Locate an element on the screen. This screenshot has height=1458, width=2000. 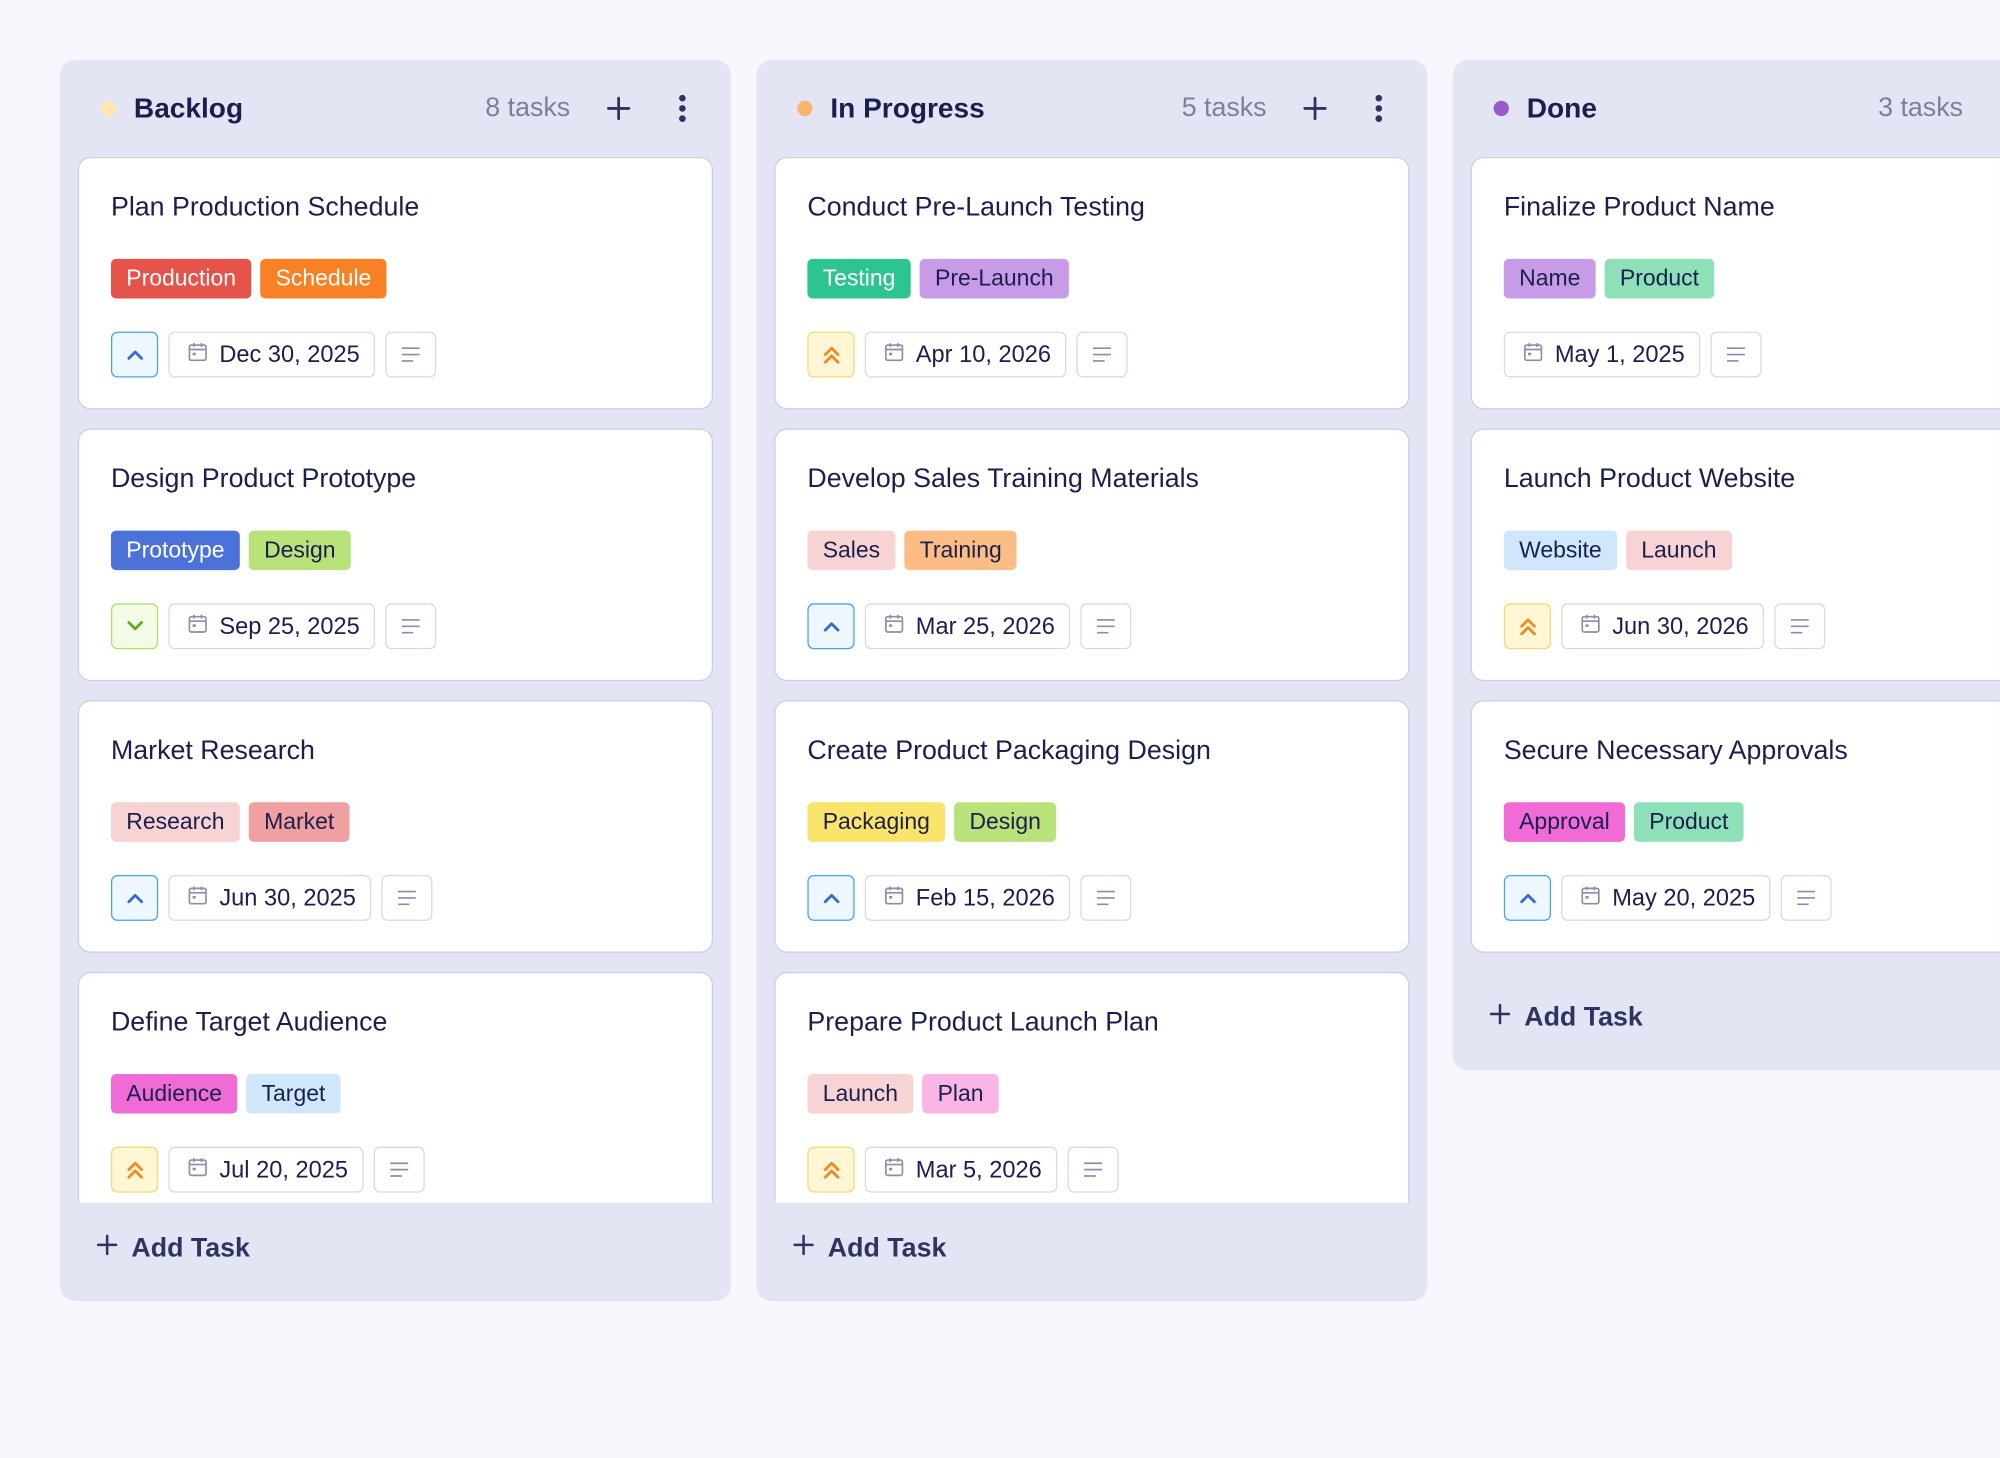
due-date: May 20, 2025 is located at coordinates (1666, 897).